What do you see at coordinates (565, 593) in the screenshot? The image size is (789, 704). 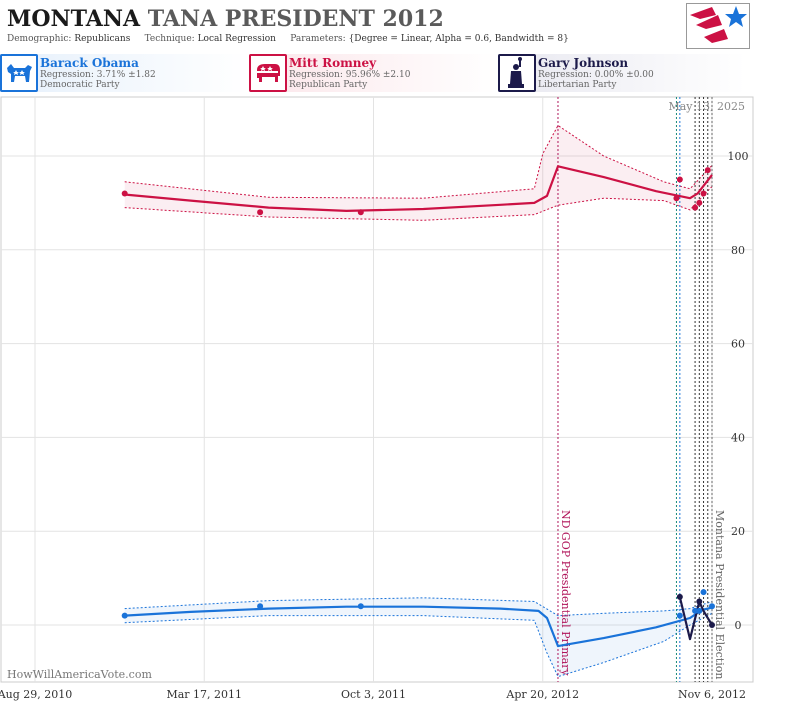 I see `annotation-label: ND GOP Presidential Primary` at bounding box center [565, 593].